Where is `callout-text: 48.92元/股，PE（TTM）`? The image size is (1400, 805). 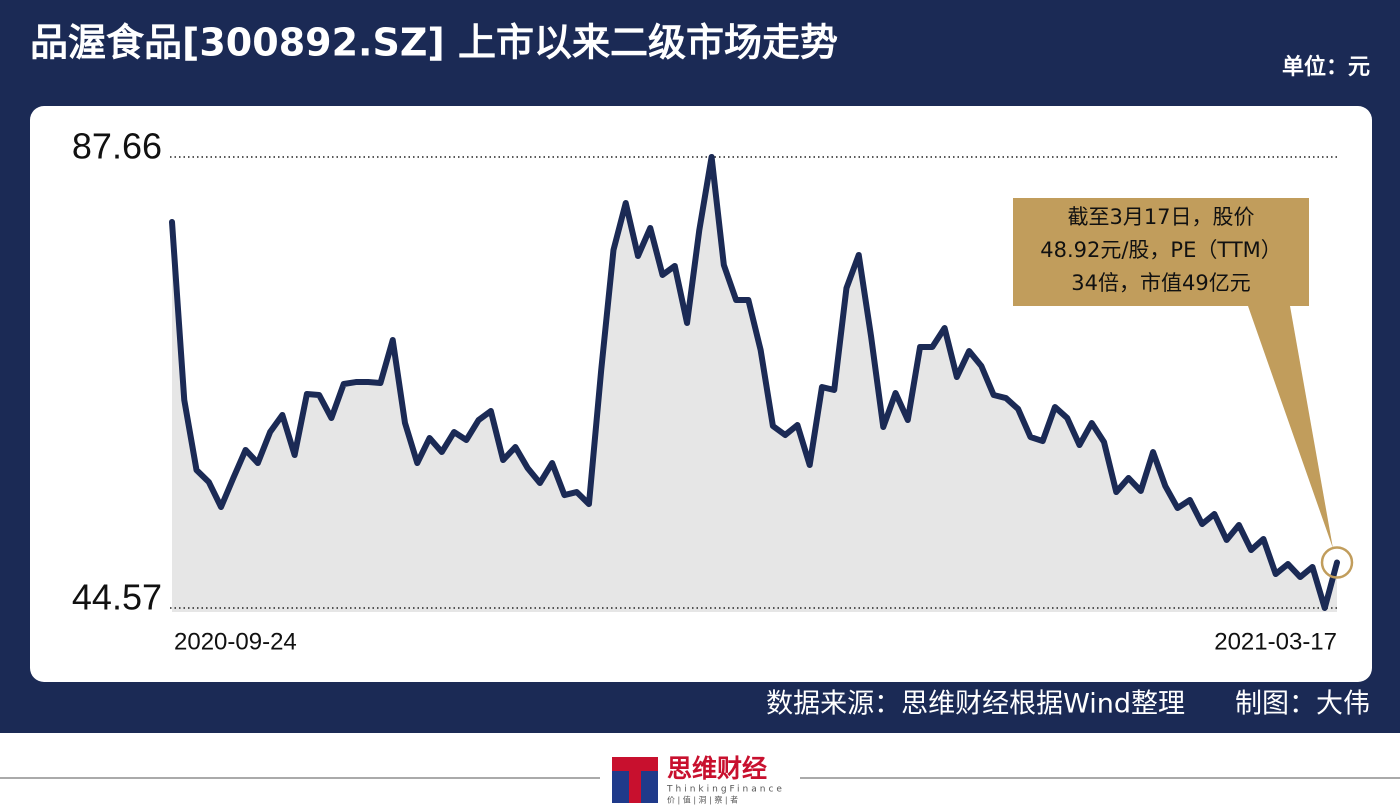 callout-text: 48.92元/股，PE（TTM） is located at coordinates (1161, 250).